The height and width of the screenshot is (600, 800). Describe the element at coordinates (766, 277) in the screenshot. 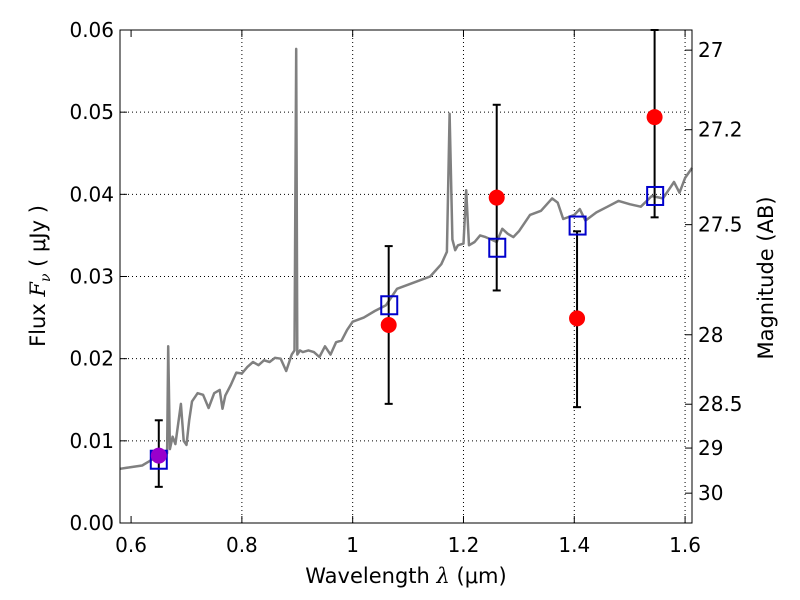

I see `right-axis-label: Magnitude (AB)` at that location.